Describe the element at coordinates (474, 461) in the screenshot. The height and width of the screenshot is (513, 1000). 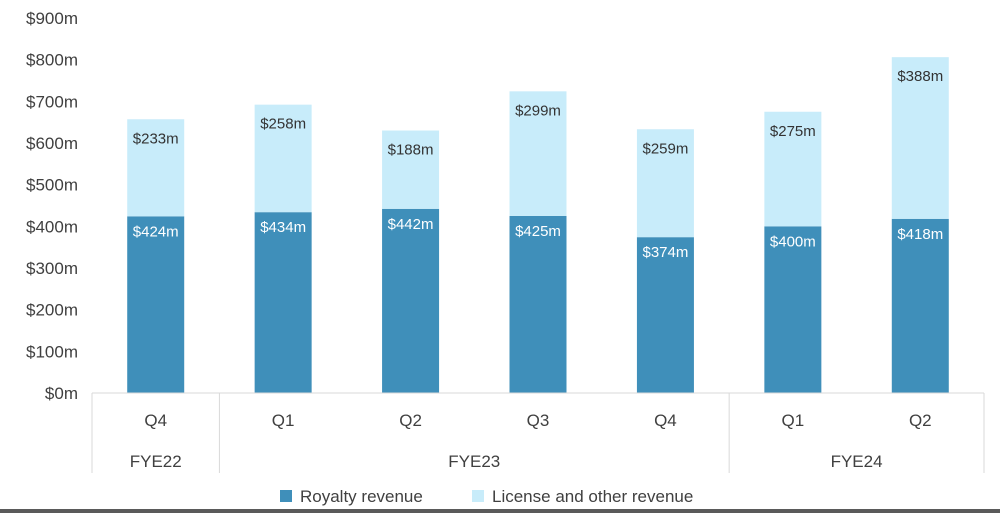
I see `group-label: FYE23` at that location.